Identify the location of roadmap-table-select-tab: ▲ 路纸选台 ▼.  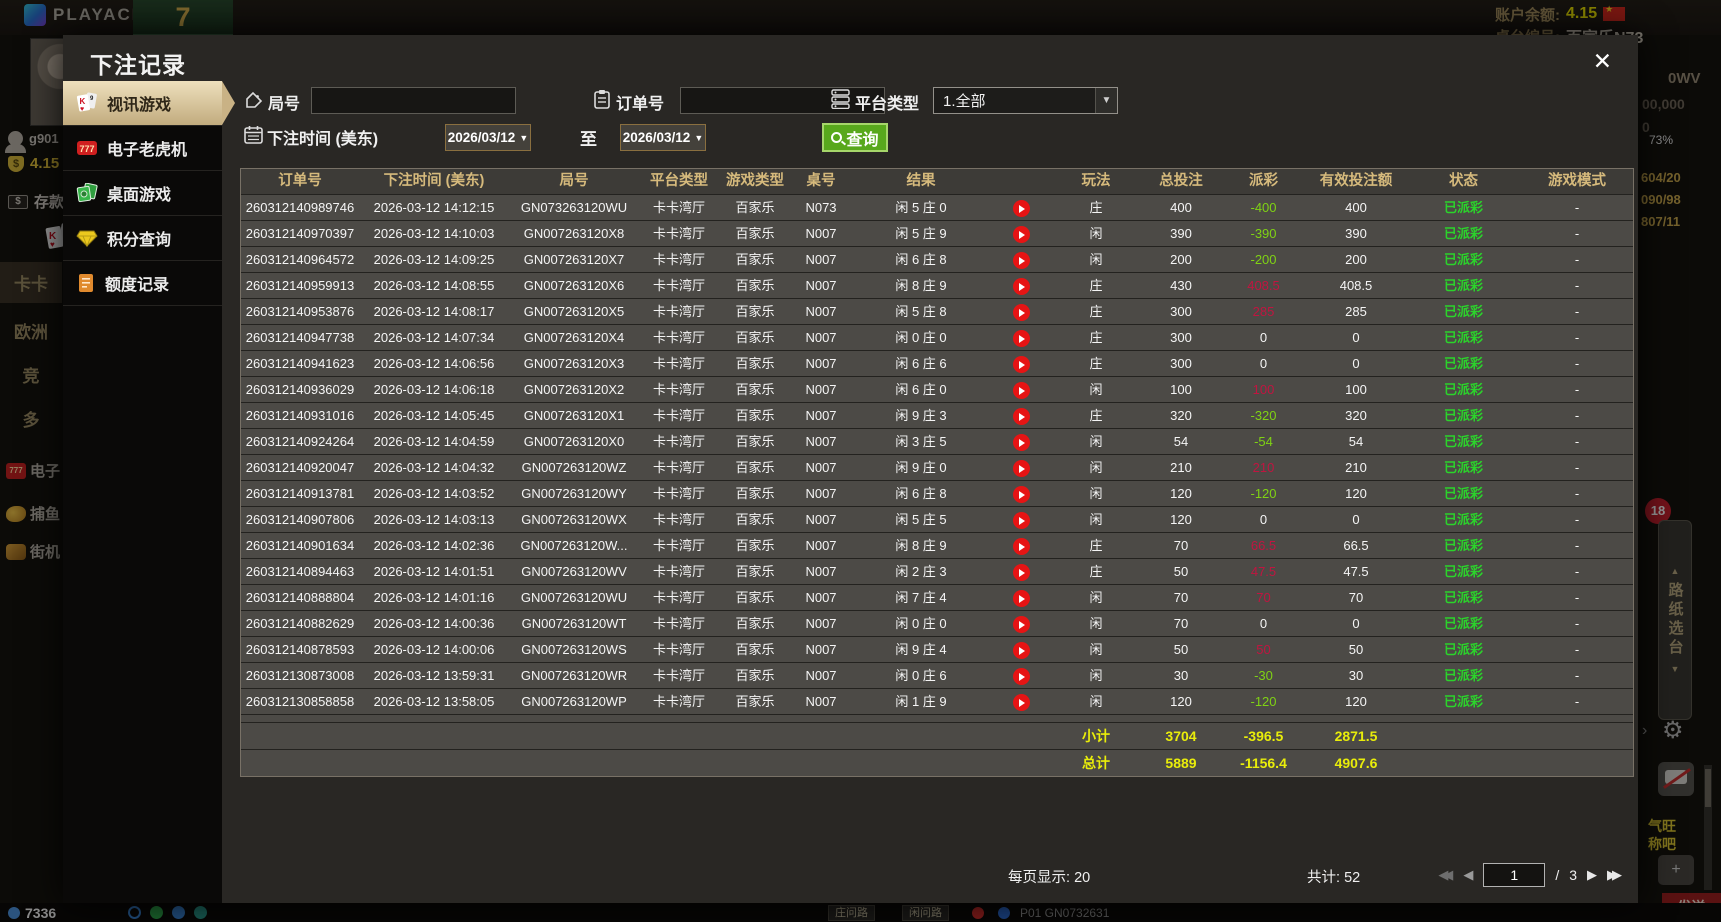
(1675, 620).